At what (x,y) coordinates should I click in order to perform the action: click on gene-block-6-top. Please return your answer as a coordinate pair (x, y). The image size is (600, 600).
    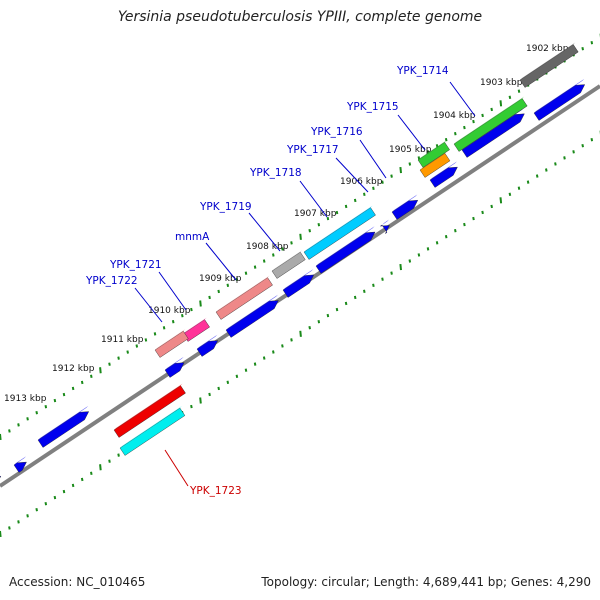
    Looking at the image, I should click on (243, 293).